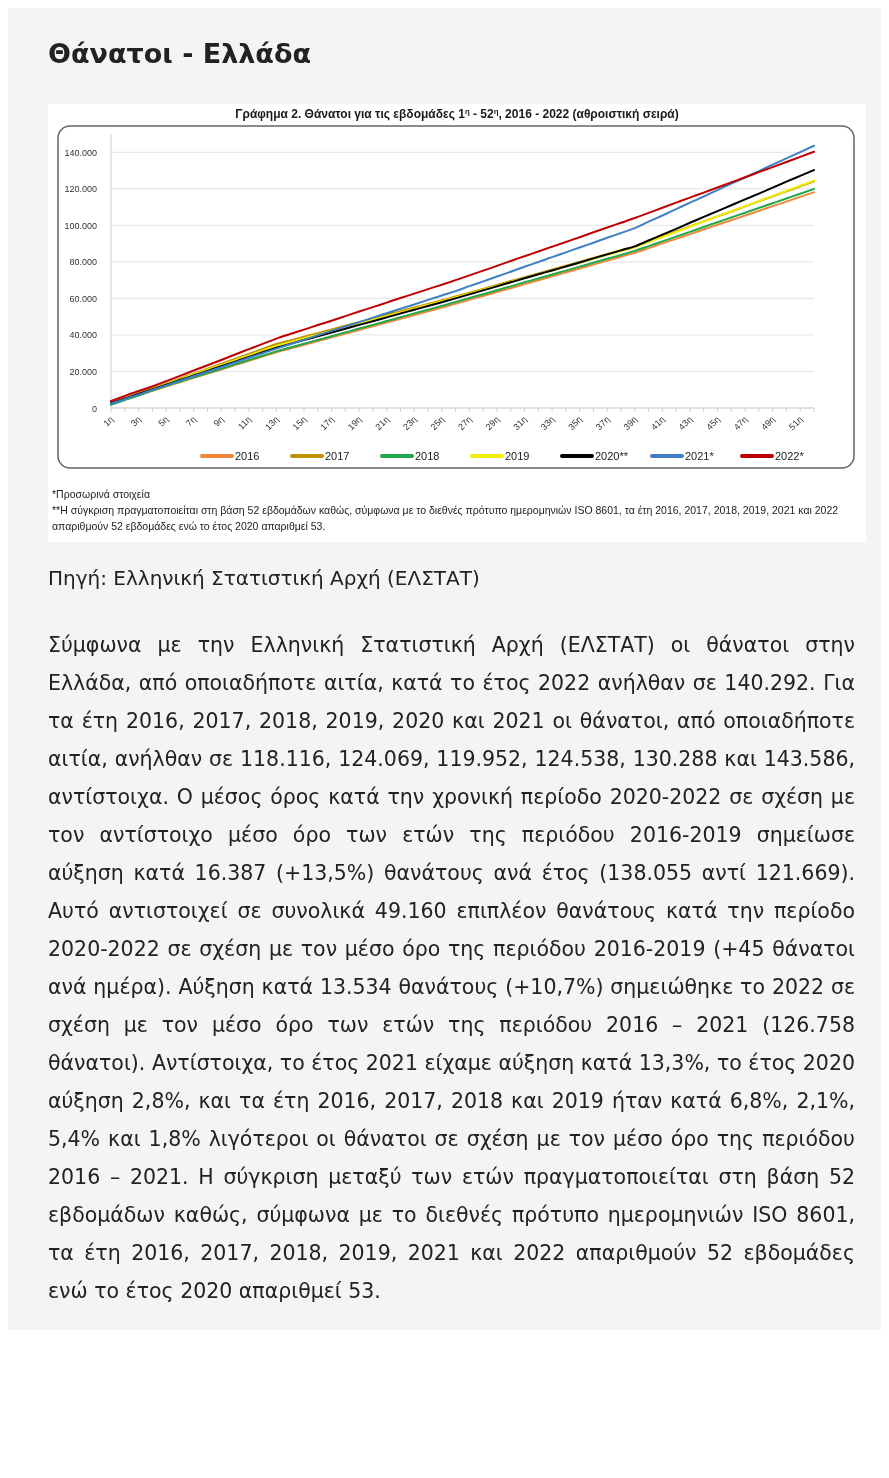 Image resolution: width=889 pixels, height=1478 pixels. What do you see at coordinates (575, 423) in the screenshot?
I see `x-tick-label: 35η` at bounding box center [575, 423].